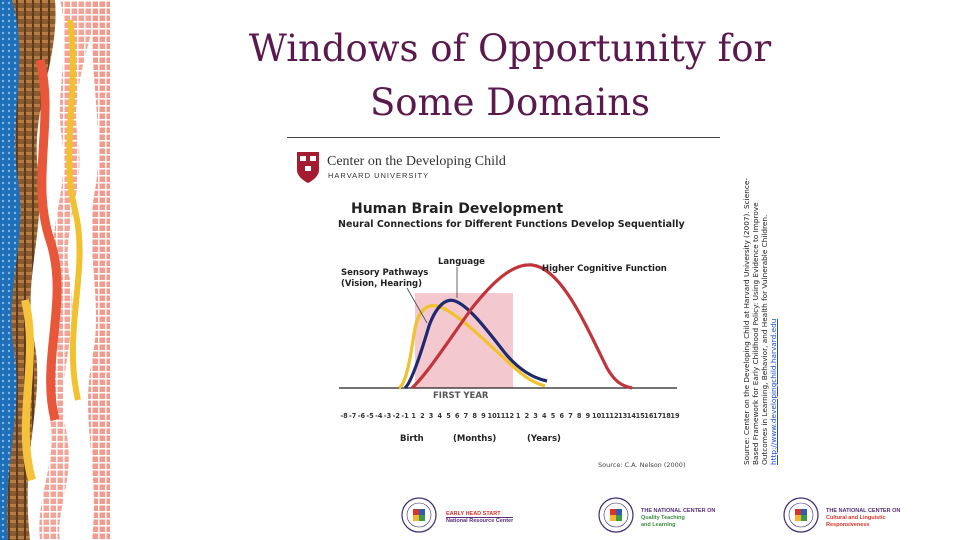  Describe the element at coordinates (419, 515) in the screenshot. I see `ehs-seal-icon` at that location.